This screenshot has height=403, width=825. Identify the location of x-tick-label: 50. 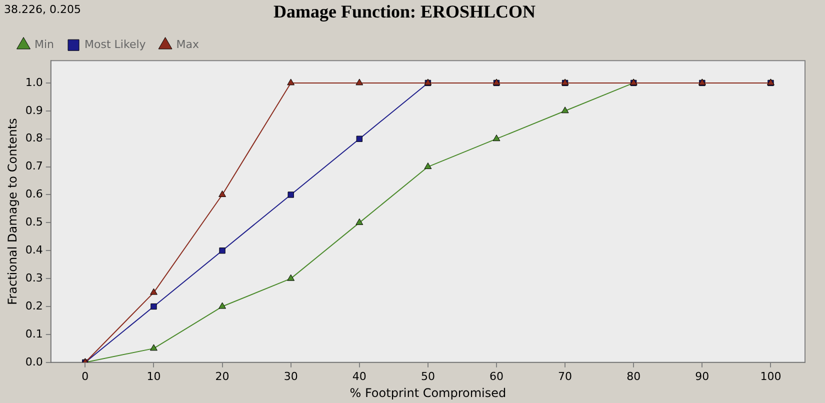
(427, 376).